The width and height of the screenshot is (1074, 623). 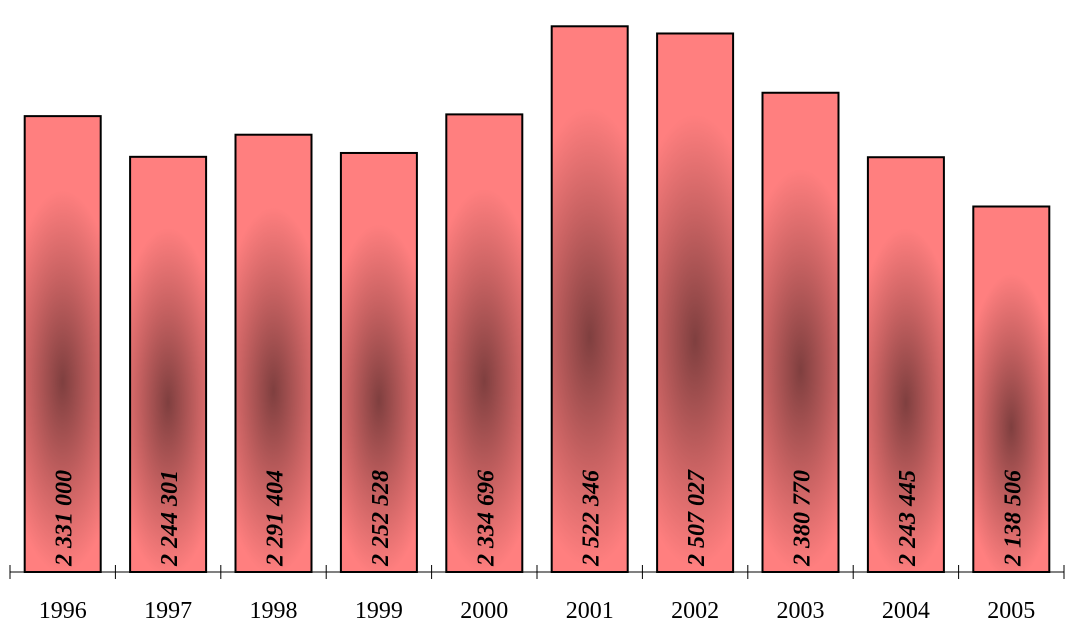 I want to click on data-label-1997: 2 244 301, so click(x=170, y=518).